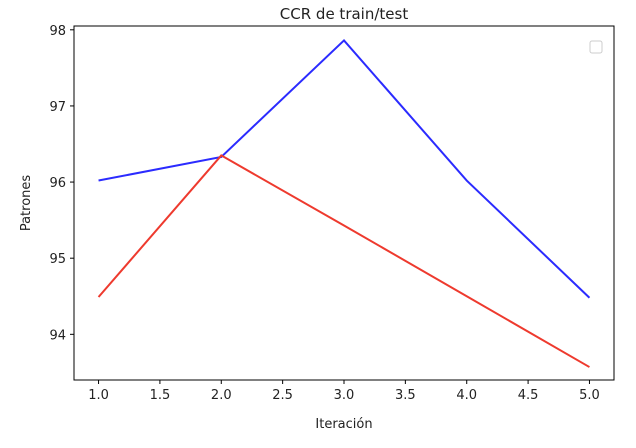  I want to click on x-axis: 1.0 1.5 2.0 2.5 3.0 3.5 4.0 4.5 5.0, so click(344, 391).